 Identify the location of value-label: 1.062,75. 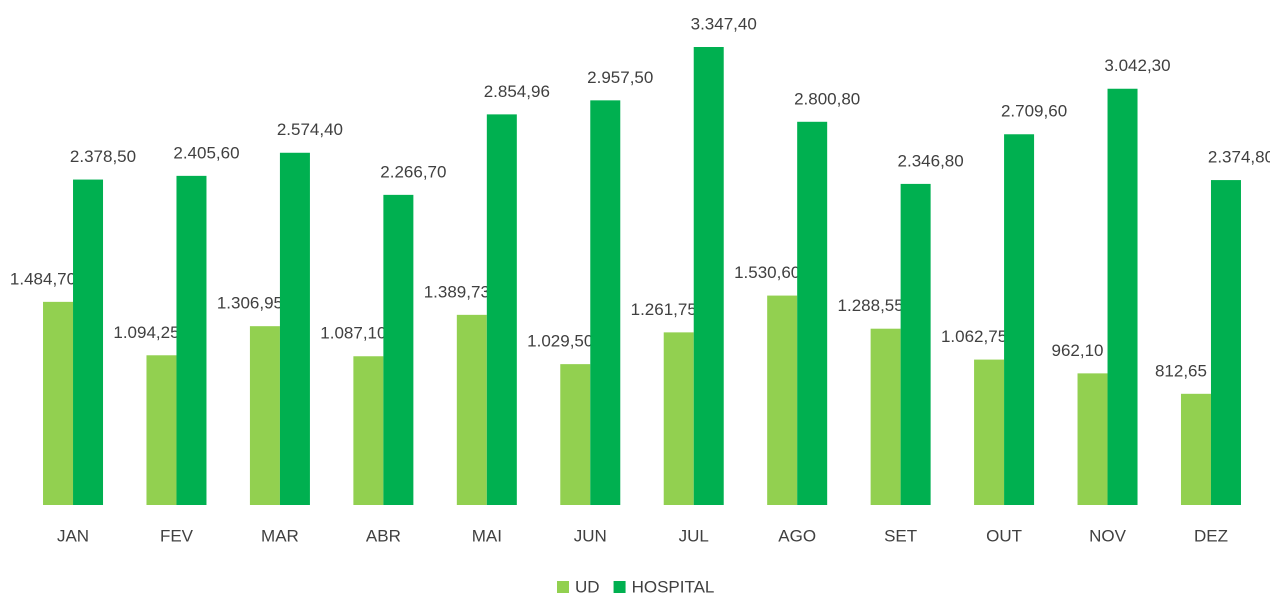
(974, 336).